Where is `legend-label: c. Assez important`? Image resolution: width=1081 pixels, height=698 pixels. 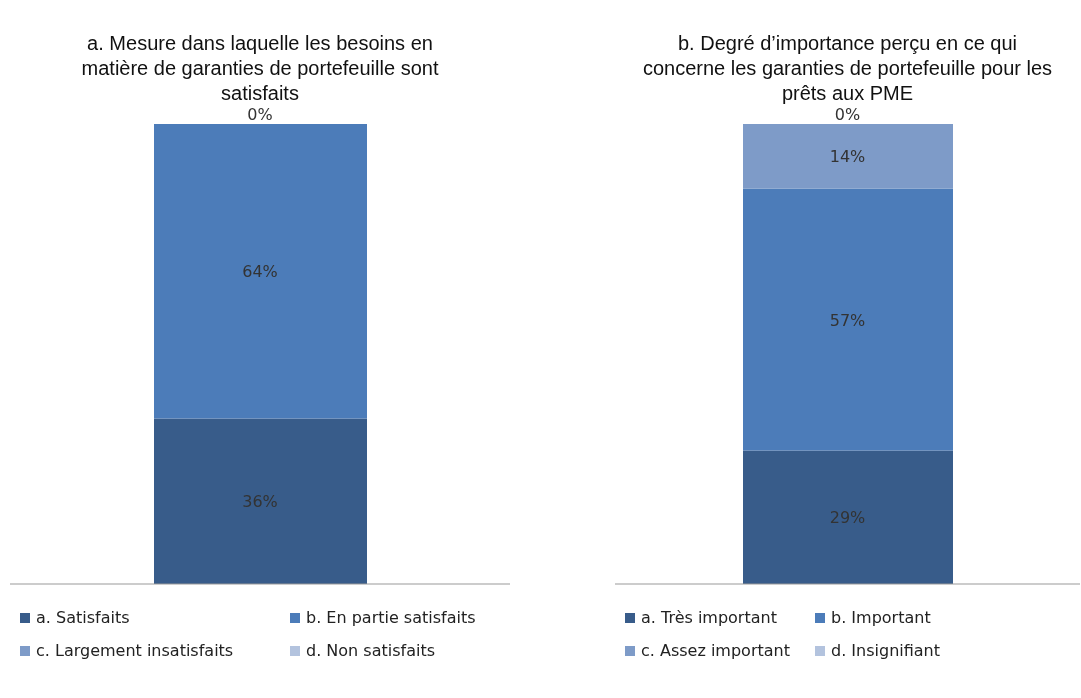 legend-label: c. Assez important is located at coordinates (715, 650).